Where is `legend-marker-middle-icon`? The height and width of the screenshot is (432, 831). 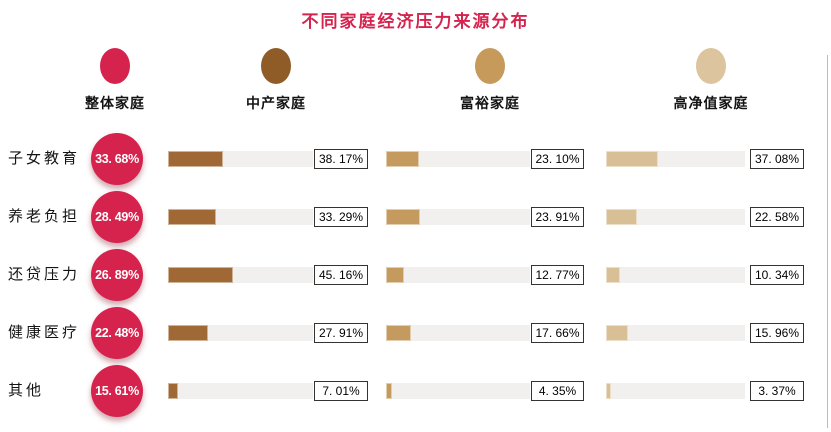
legend-marker-middle-icon is located at coordinates (276, 66).